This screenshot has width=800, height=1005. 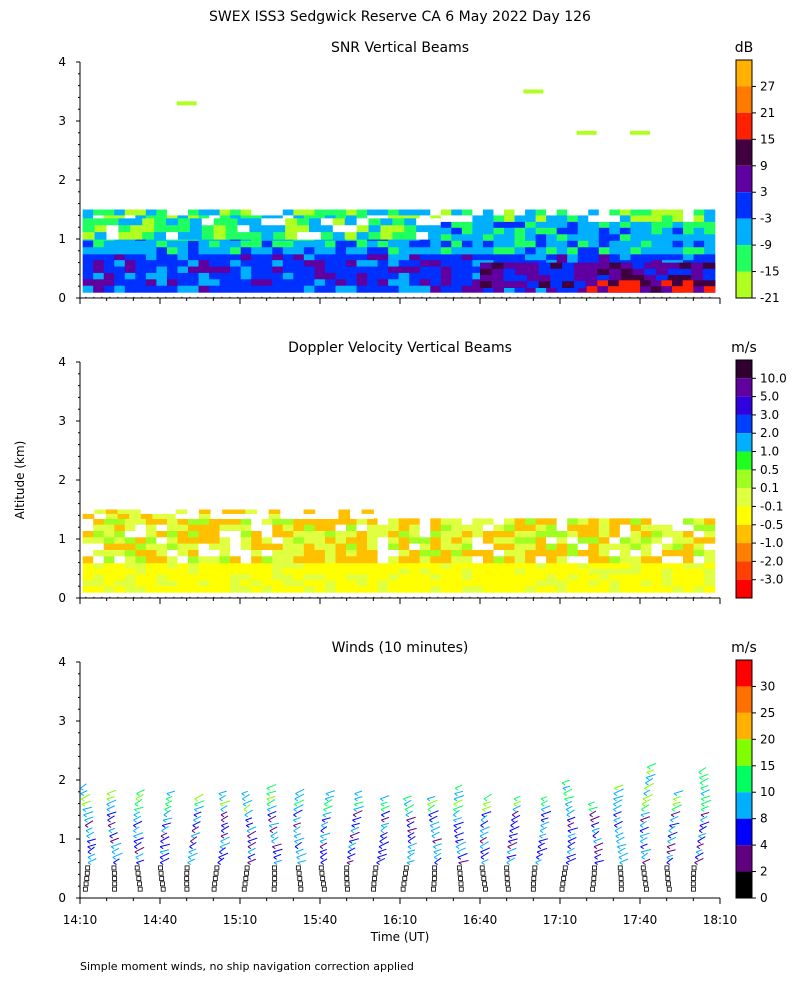 I want to click on colorbar-label: -0.5, so click(x=771, y=525).